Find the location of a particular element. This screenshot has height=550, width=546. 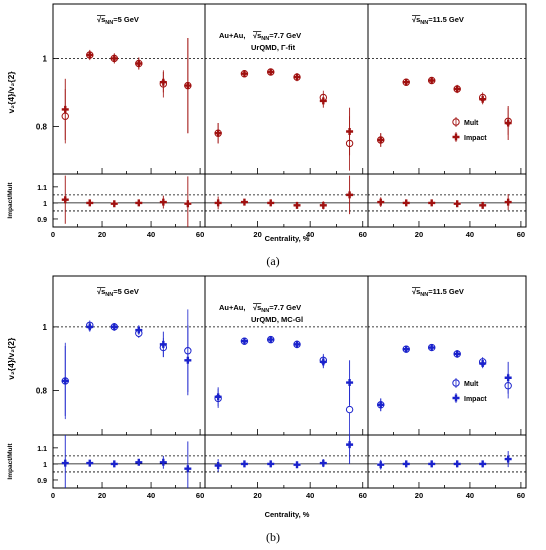

panel-b-1: √sNN=7.7 GeV Au+Au, UrQMD, MC-Gl is located at coordinates (286, 382).